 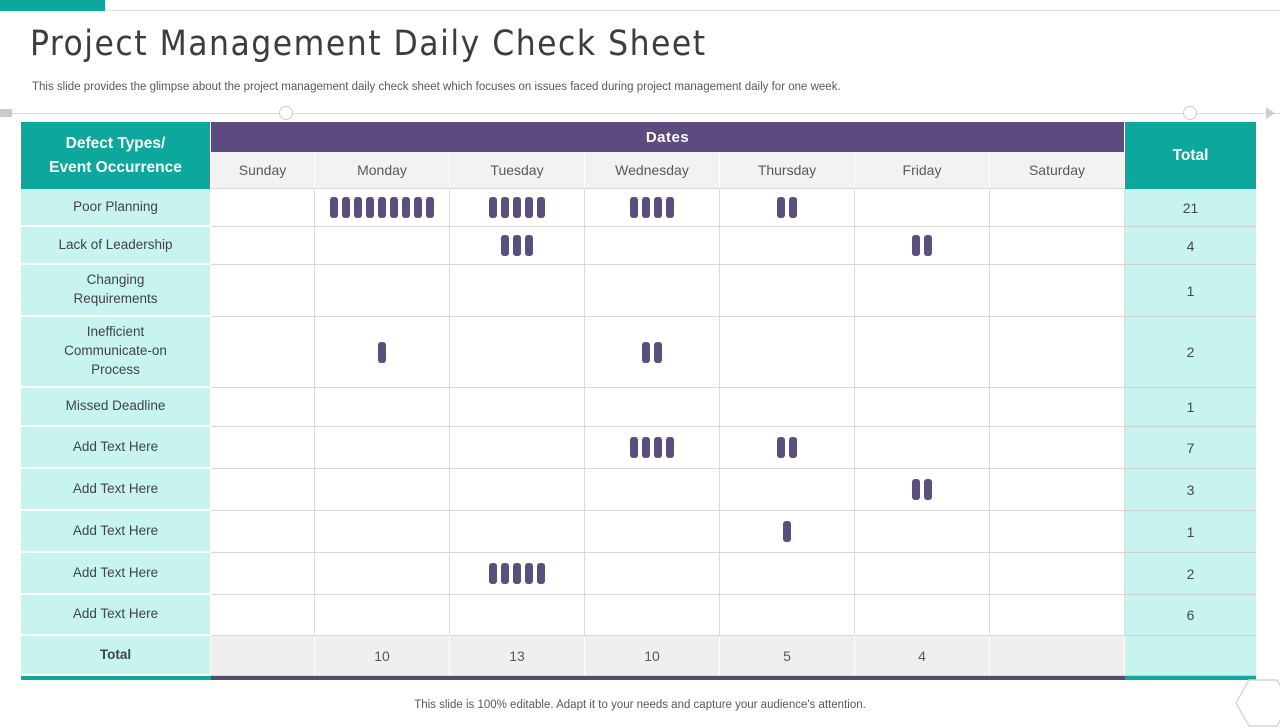 I want to click on day-header-monday: Monday, so click(x=382, y=170).